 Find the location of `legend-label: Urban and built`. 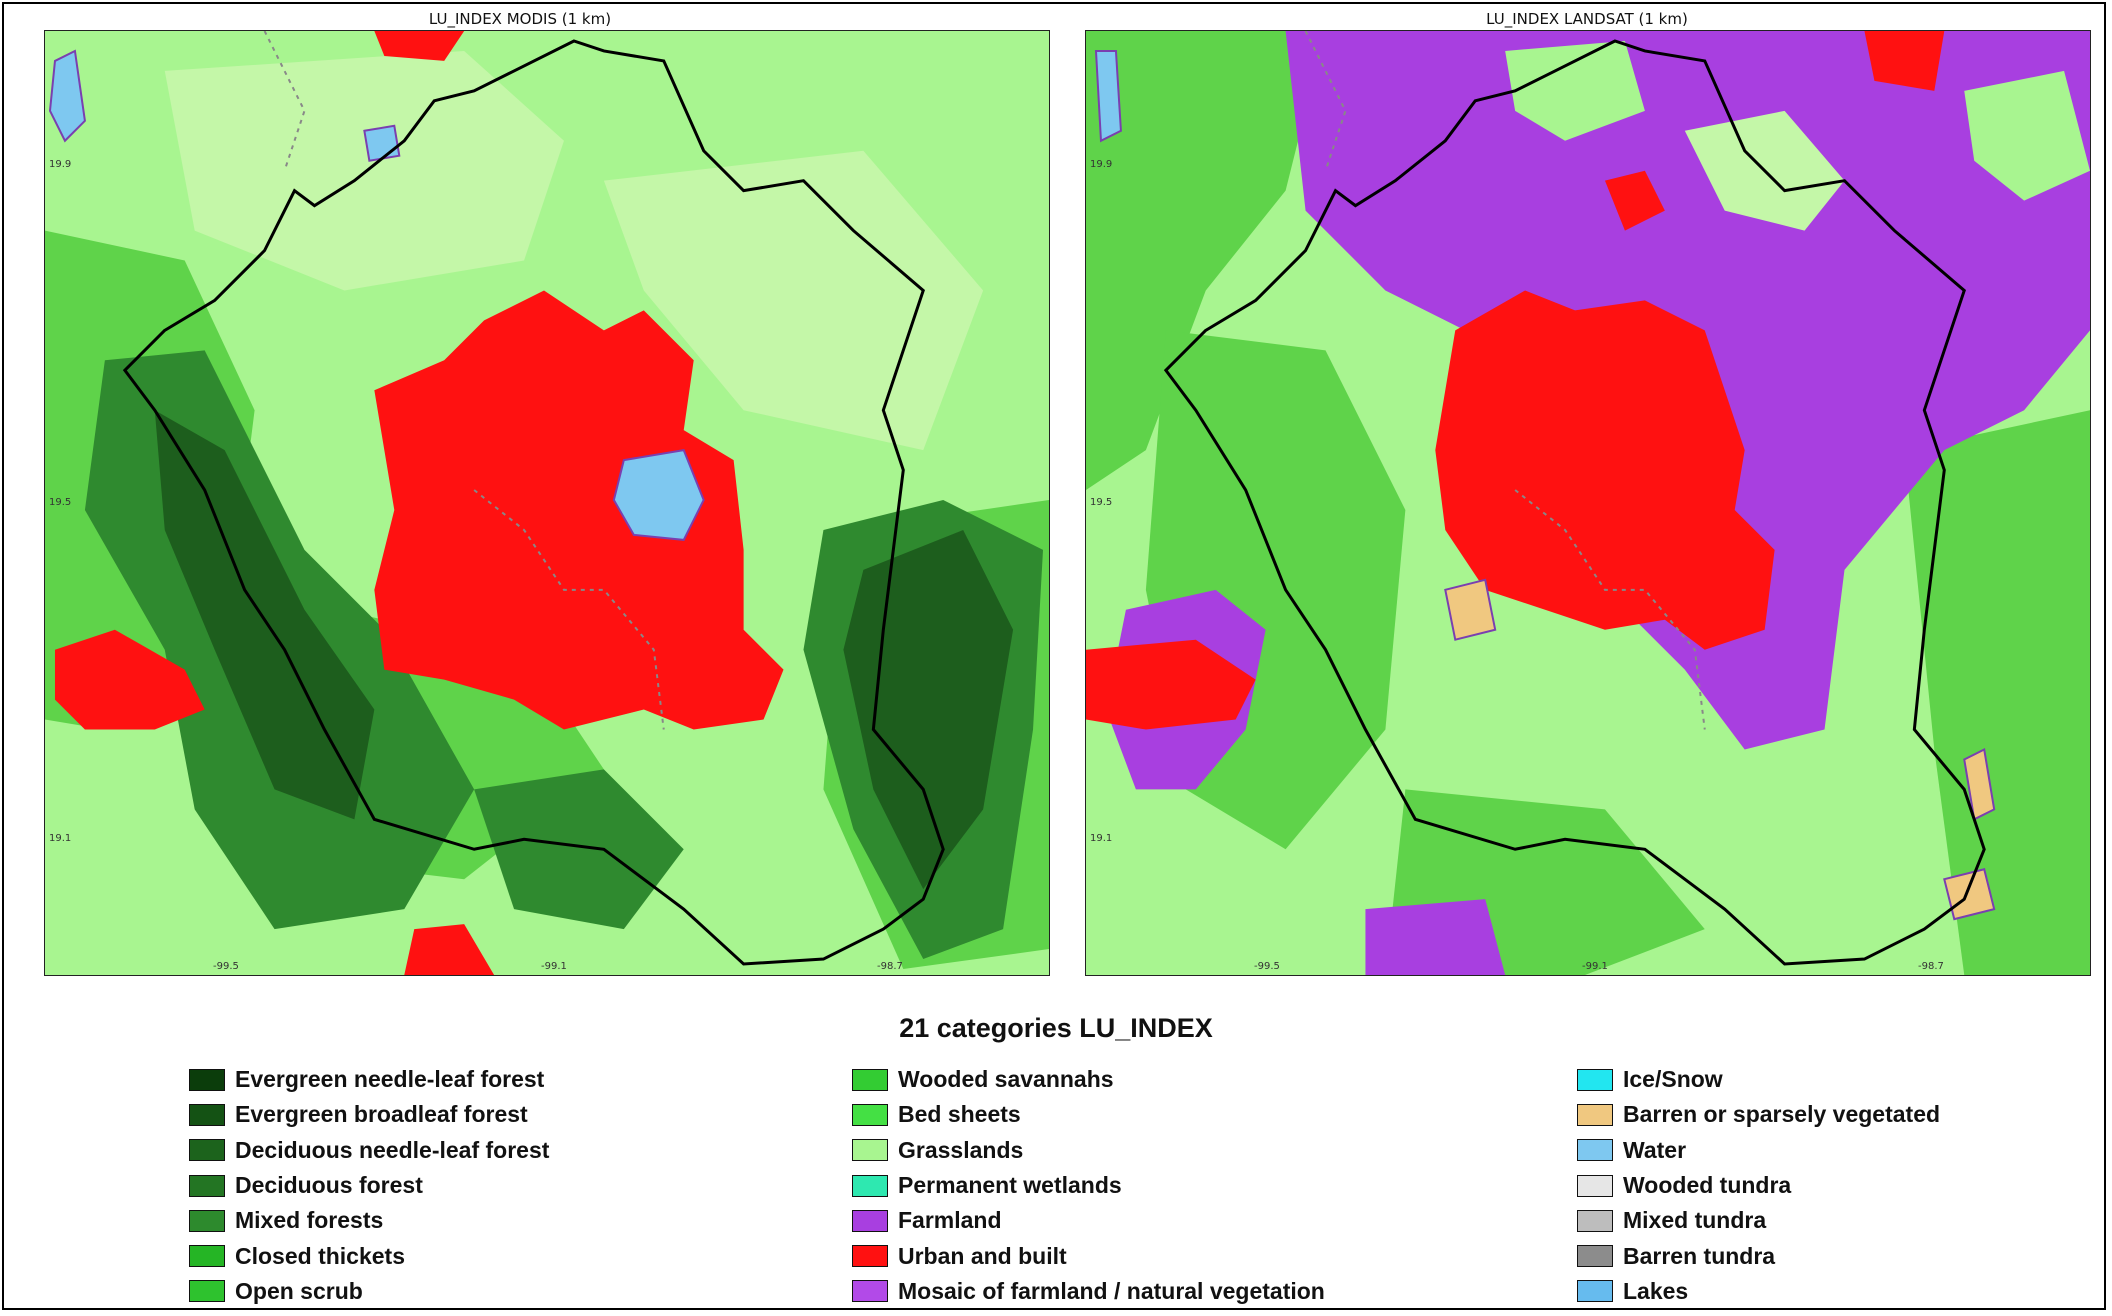

legend-label: Urban and built is located at coordinates (982, 1255).